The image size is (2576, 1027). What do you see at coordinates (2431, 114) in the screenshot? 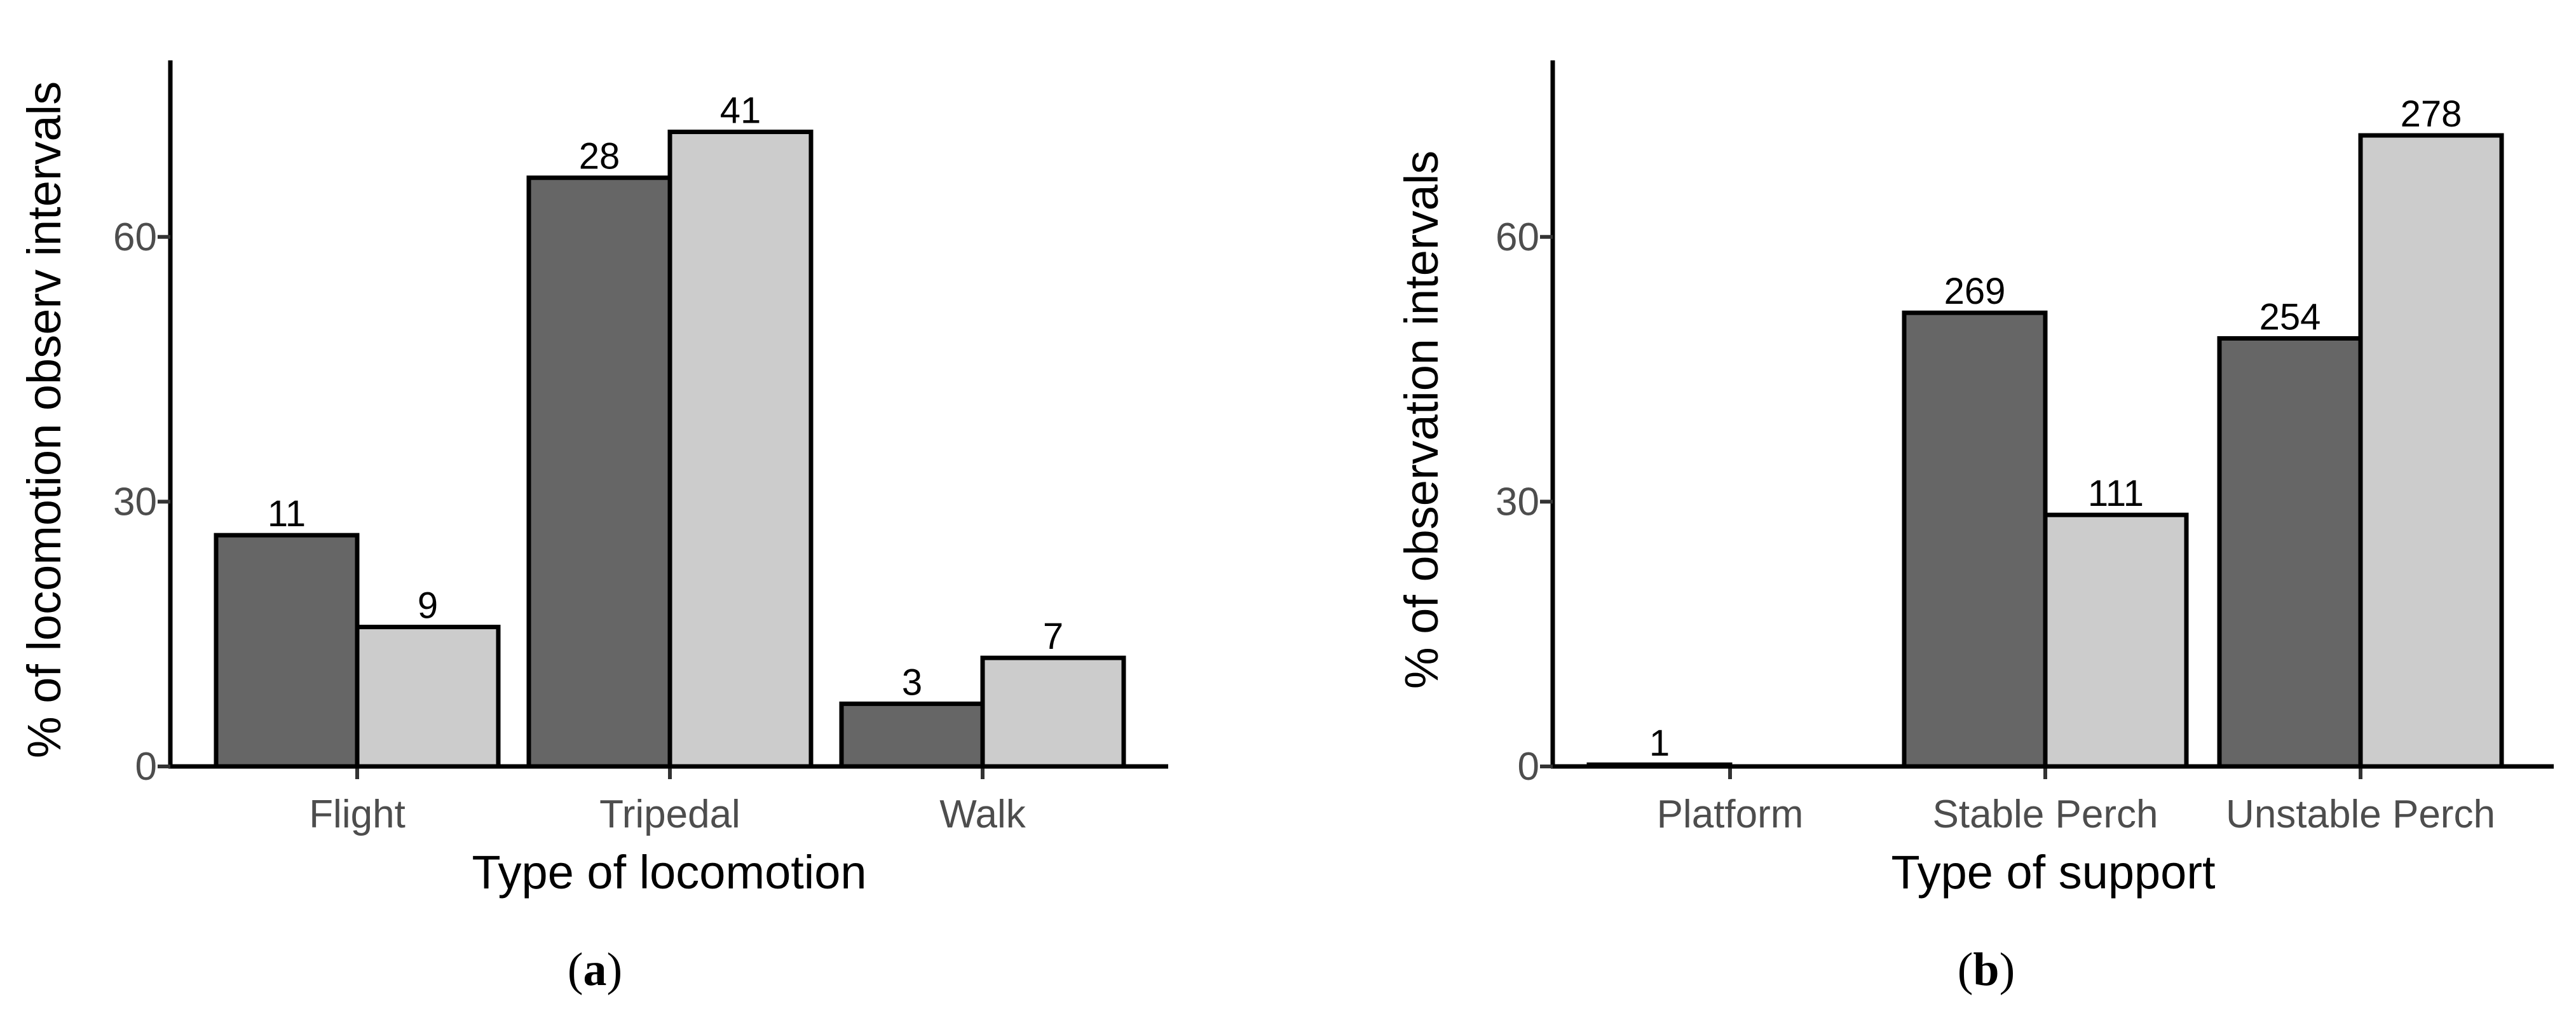
I see `data-label: 278` at bounding box center [2431, 114].